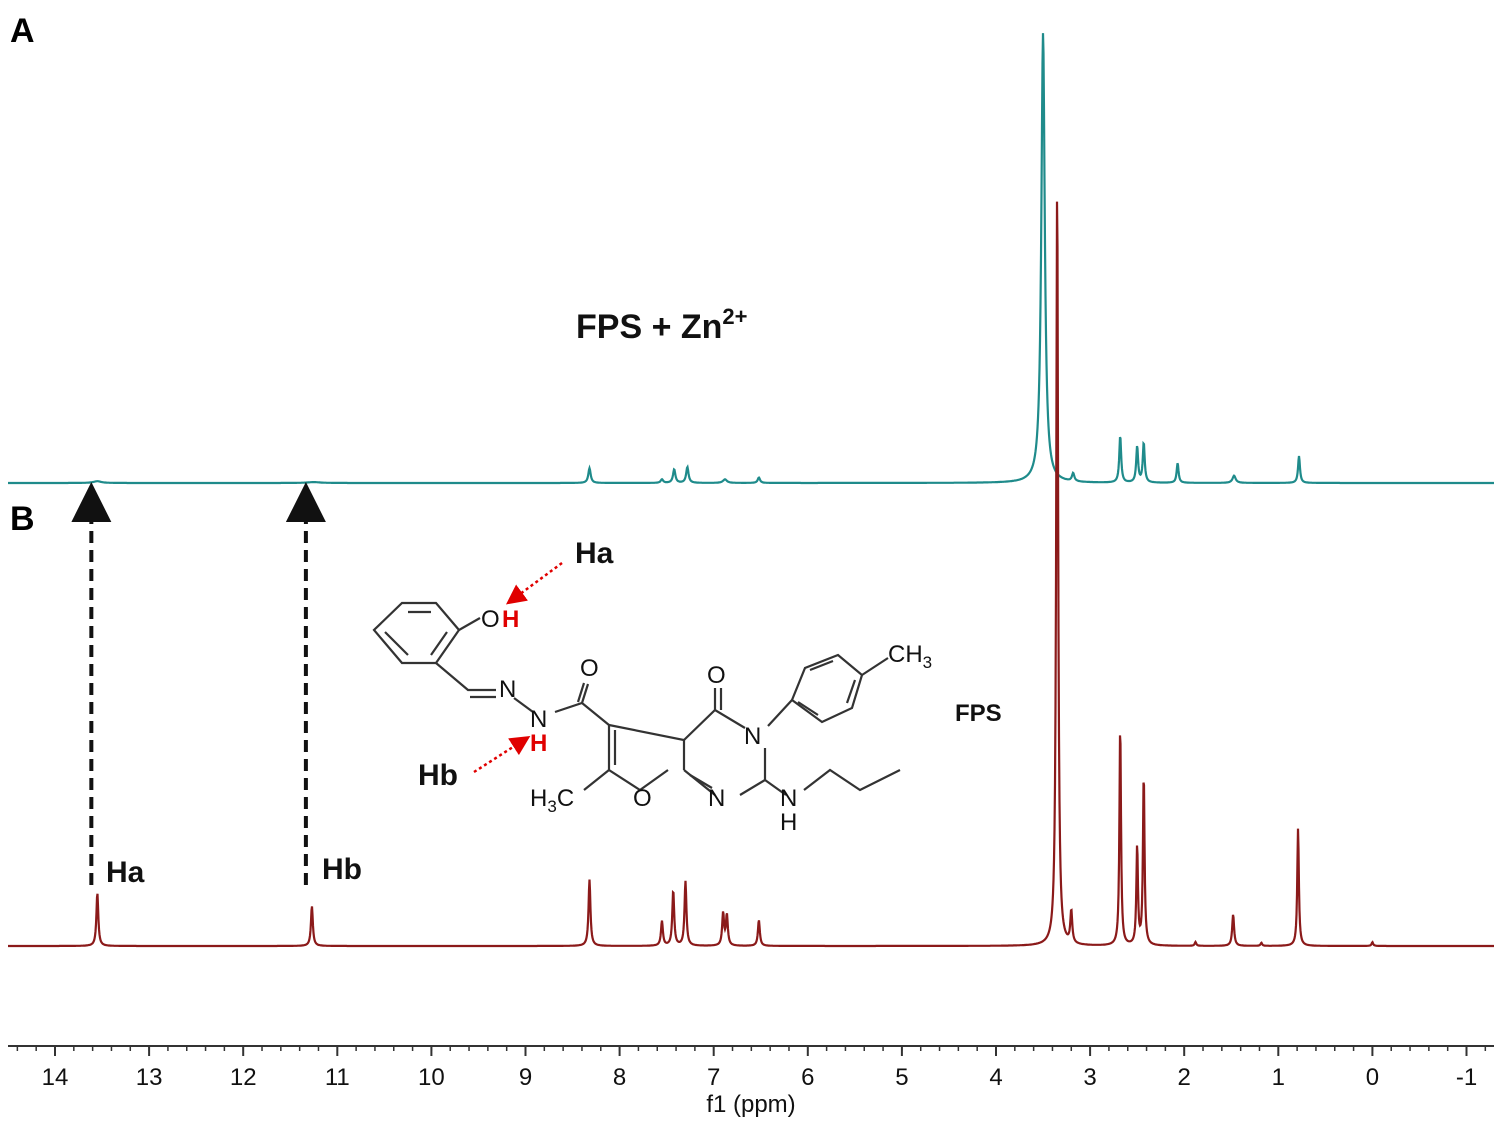 This screenshot has height=1121, width=1500. I want to click on x-tick-label: 14, so click(55, 1077).